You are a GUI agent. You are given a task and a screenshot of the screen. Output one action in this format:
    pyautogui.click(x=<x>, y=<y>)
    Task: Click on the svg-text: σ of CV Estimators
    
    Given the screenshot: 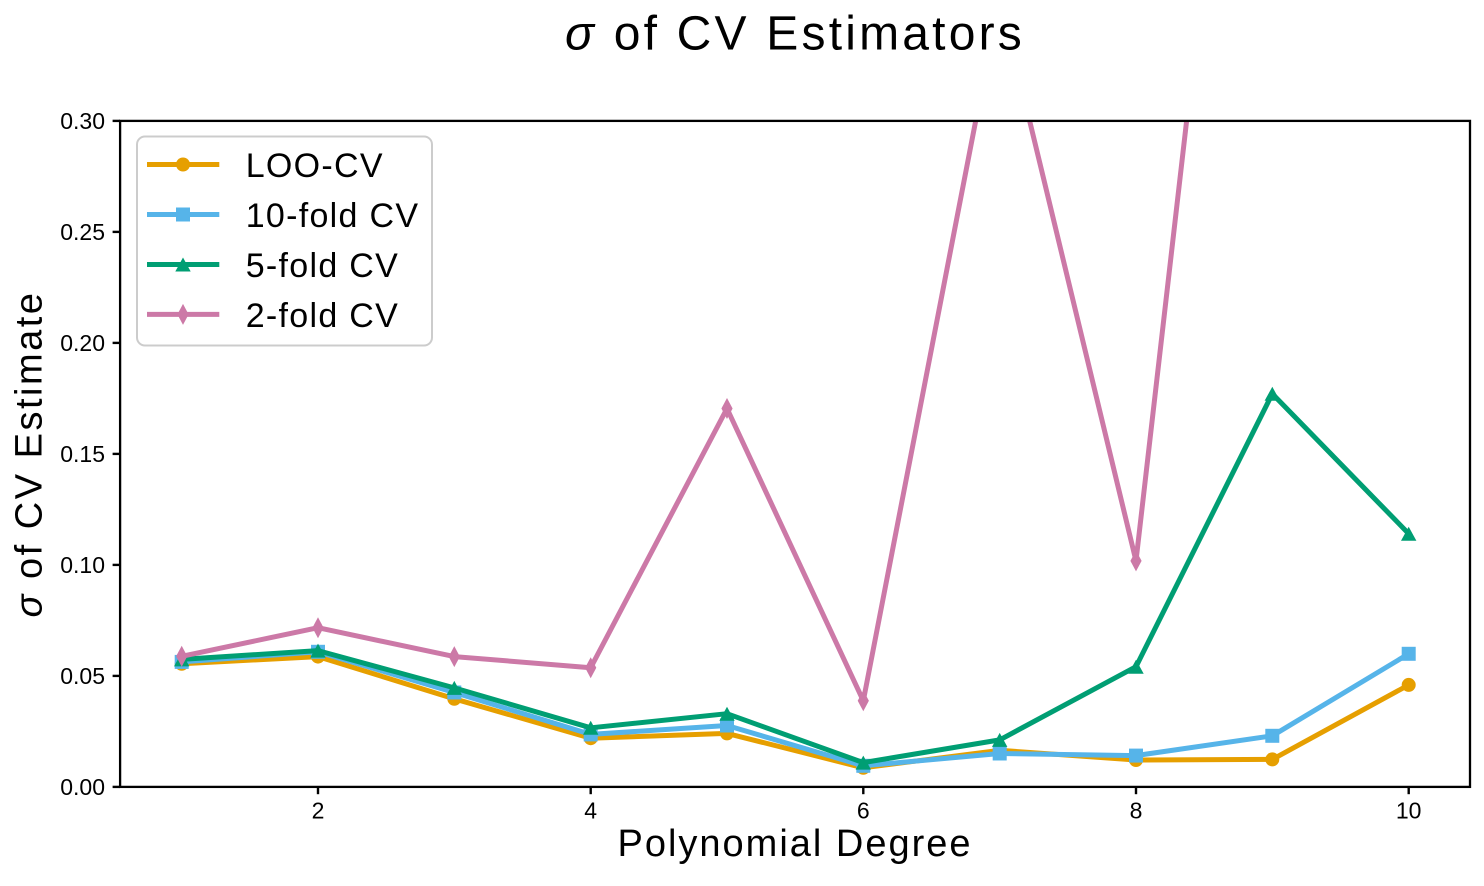 What is the action you would take?
    pyautogui.click(x=795, y=34)
    